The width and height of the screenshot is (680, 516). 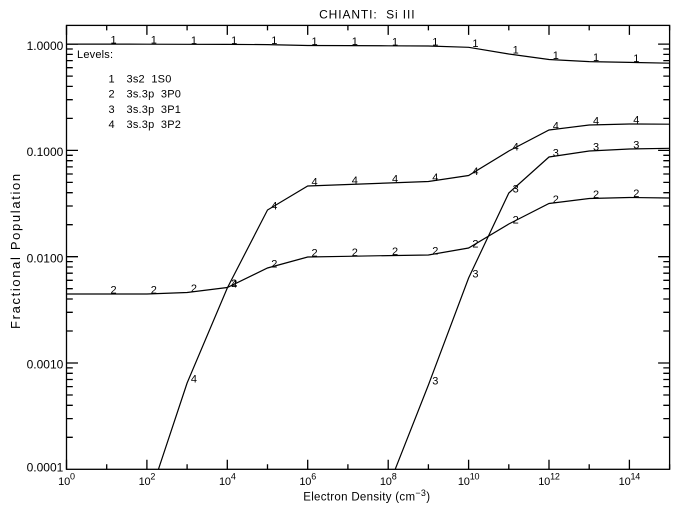 What do you see at coordinates (149, 79) in the screenshot?
I see `svg-text: 3s2 1S0` at bounding box center [149, 79].